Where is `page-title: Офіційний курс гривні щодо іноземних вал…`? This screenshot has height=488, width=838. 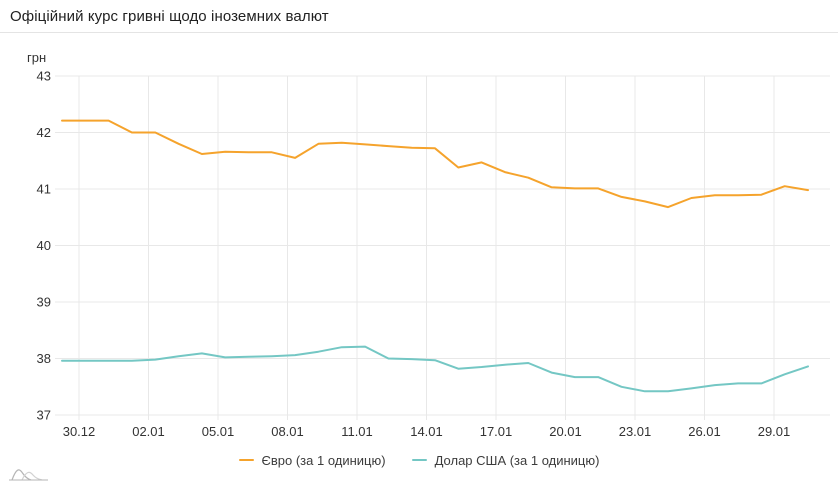 page-title: Офіційний курс гривні щодо іноземних вал… is located at coordinates (169, 16).